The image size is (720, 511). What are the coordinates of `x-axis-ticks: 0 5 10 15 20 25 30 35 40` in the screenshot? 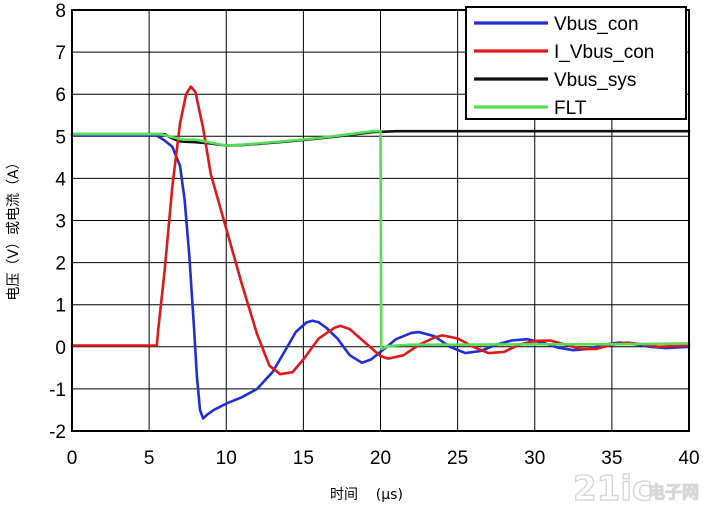 It's located at (383, 458).